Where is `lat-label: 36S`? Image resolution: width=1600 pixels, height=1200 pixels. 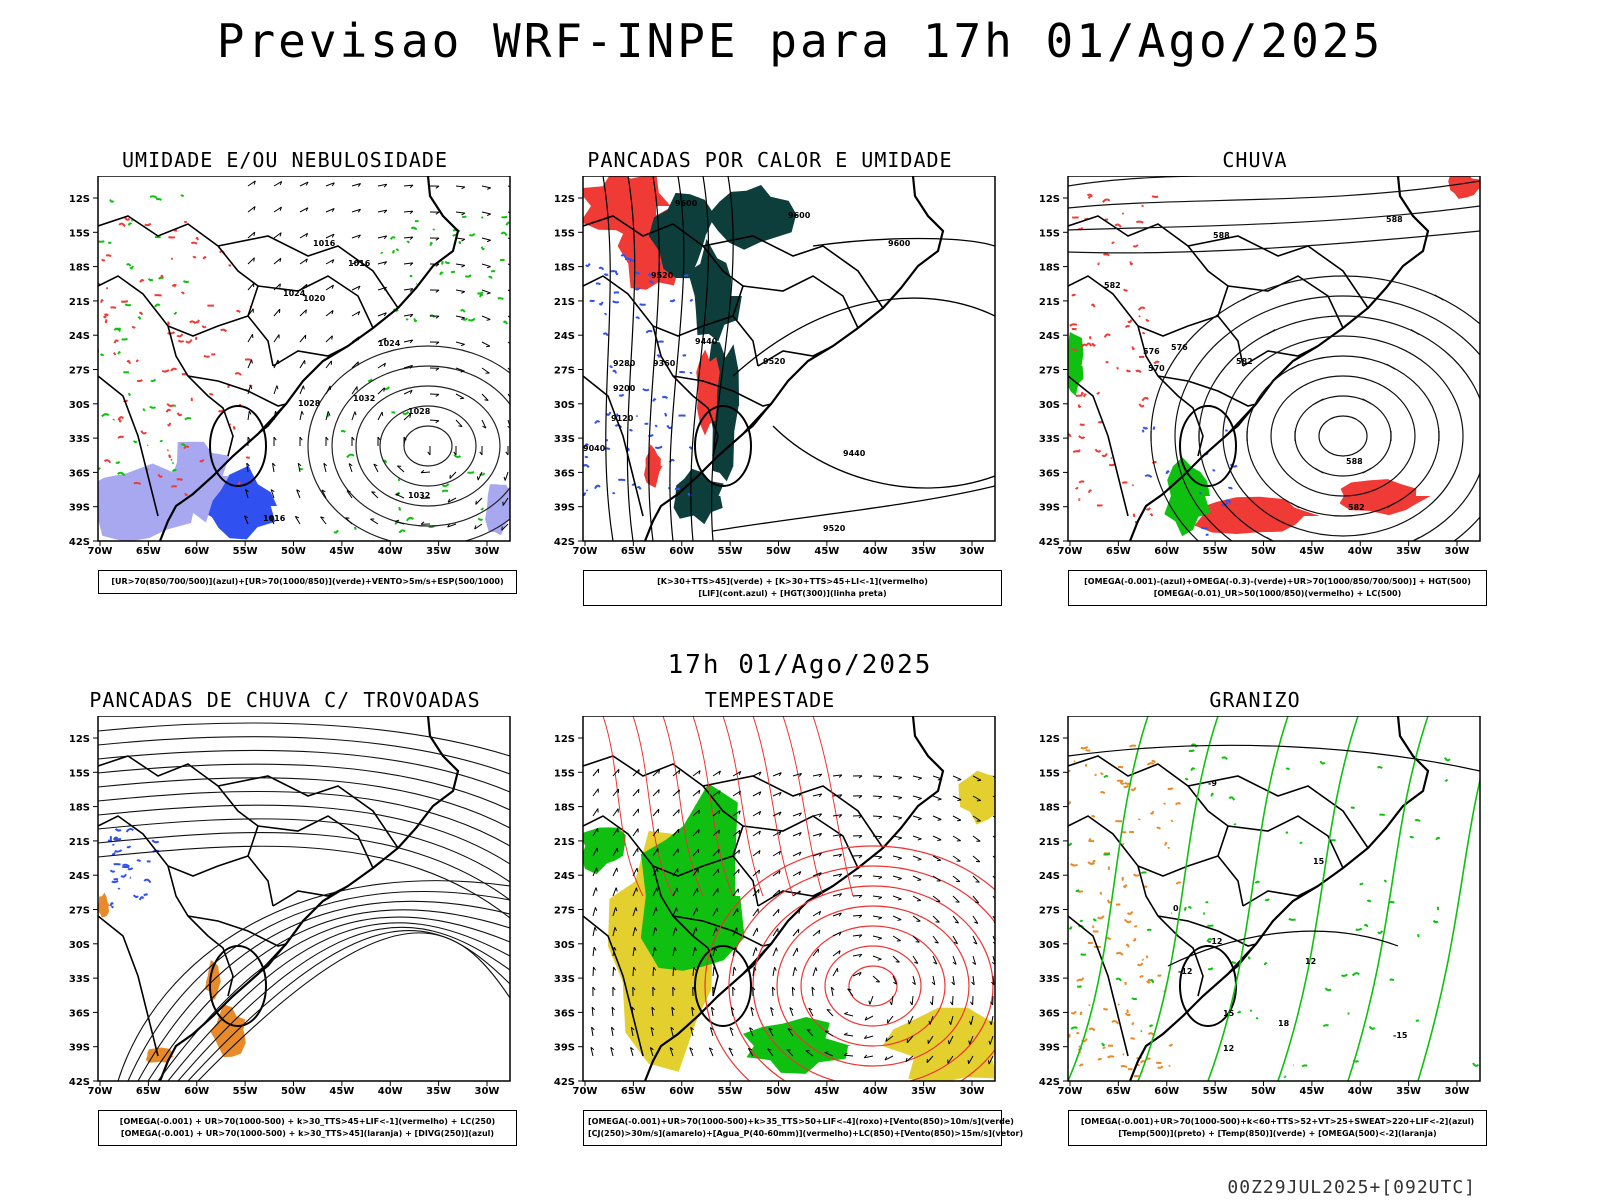 lat-label: 36S is located at coordinates (1049, 1013).